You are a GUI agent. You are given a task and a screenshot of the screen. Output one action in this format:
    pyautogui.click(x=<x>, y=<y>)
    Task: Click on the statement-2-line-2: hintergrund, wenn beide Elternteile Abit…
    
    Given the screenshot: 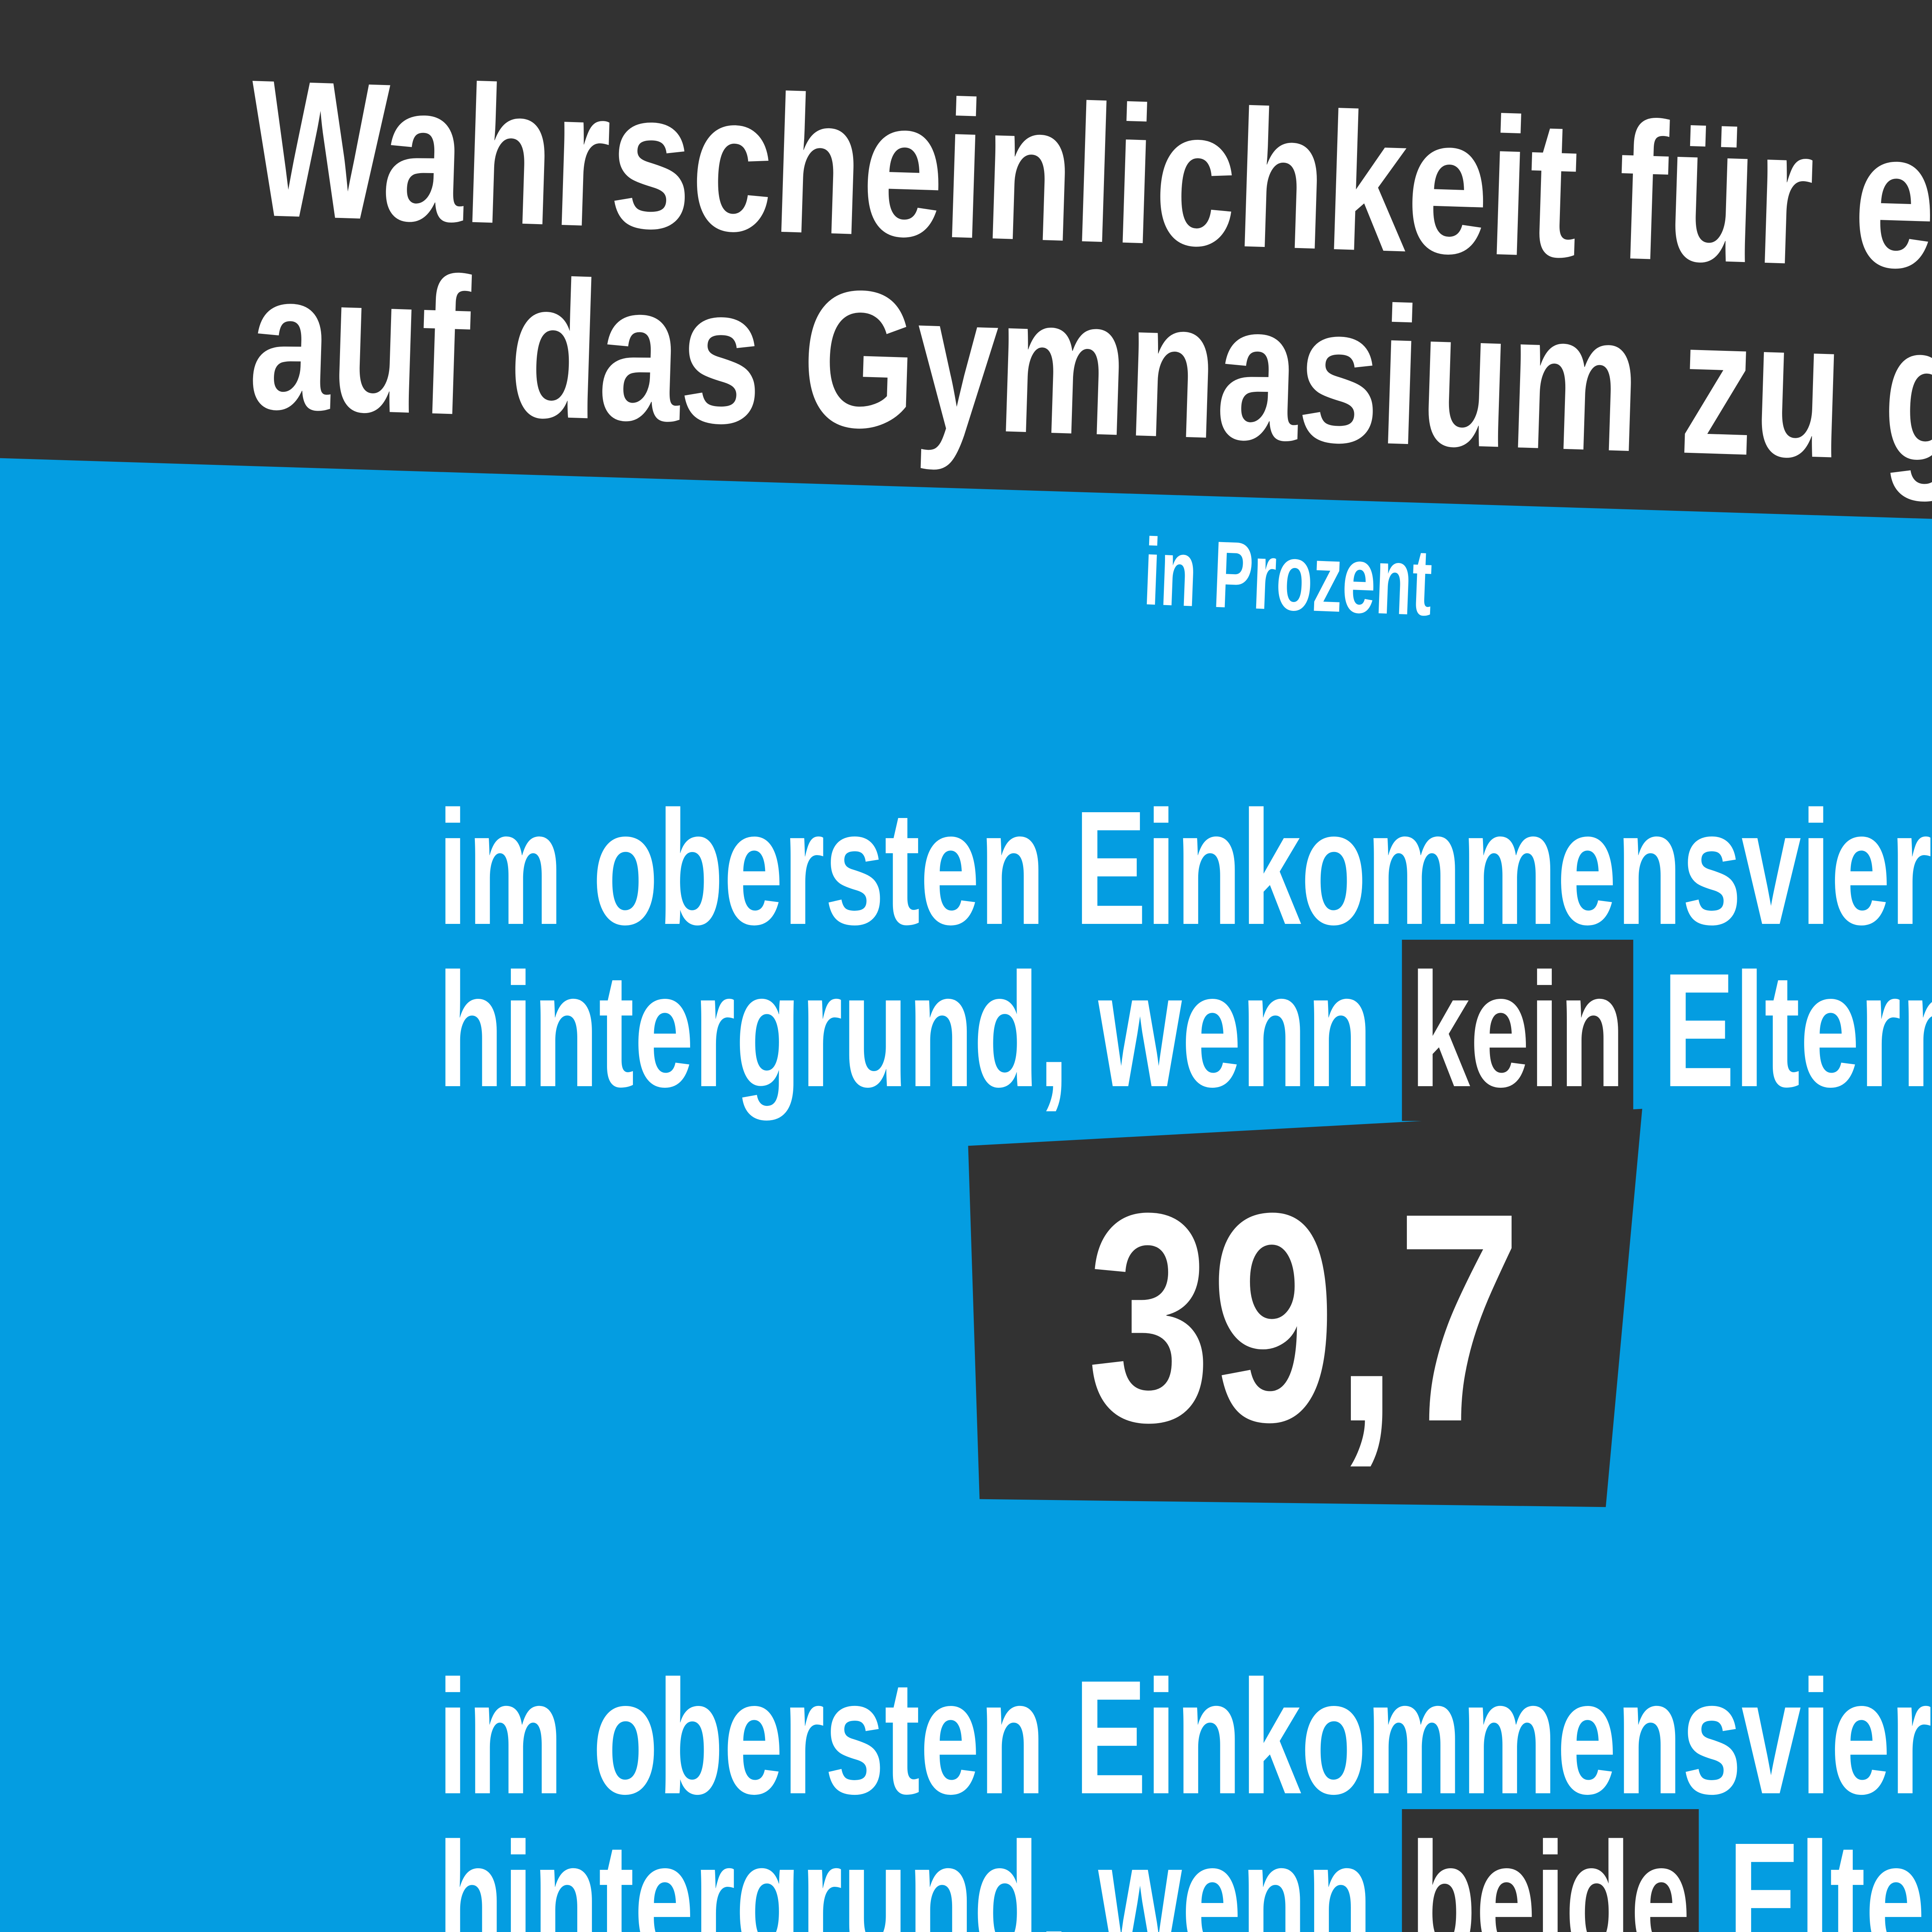 What is the action you would take?
    pyautogui.click(x=1185, y=1870)
    